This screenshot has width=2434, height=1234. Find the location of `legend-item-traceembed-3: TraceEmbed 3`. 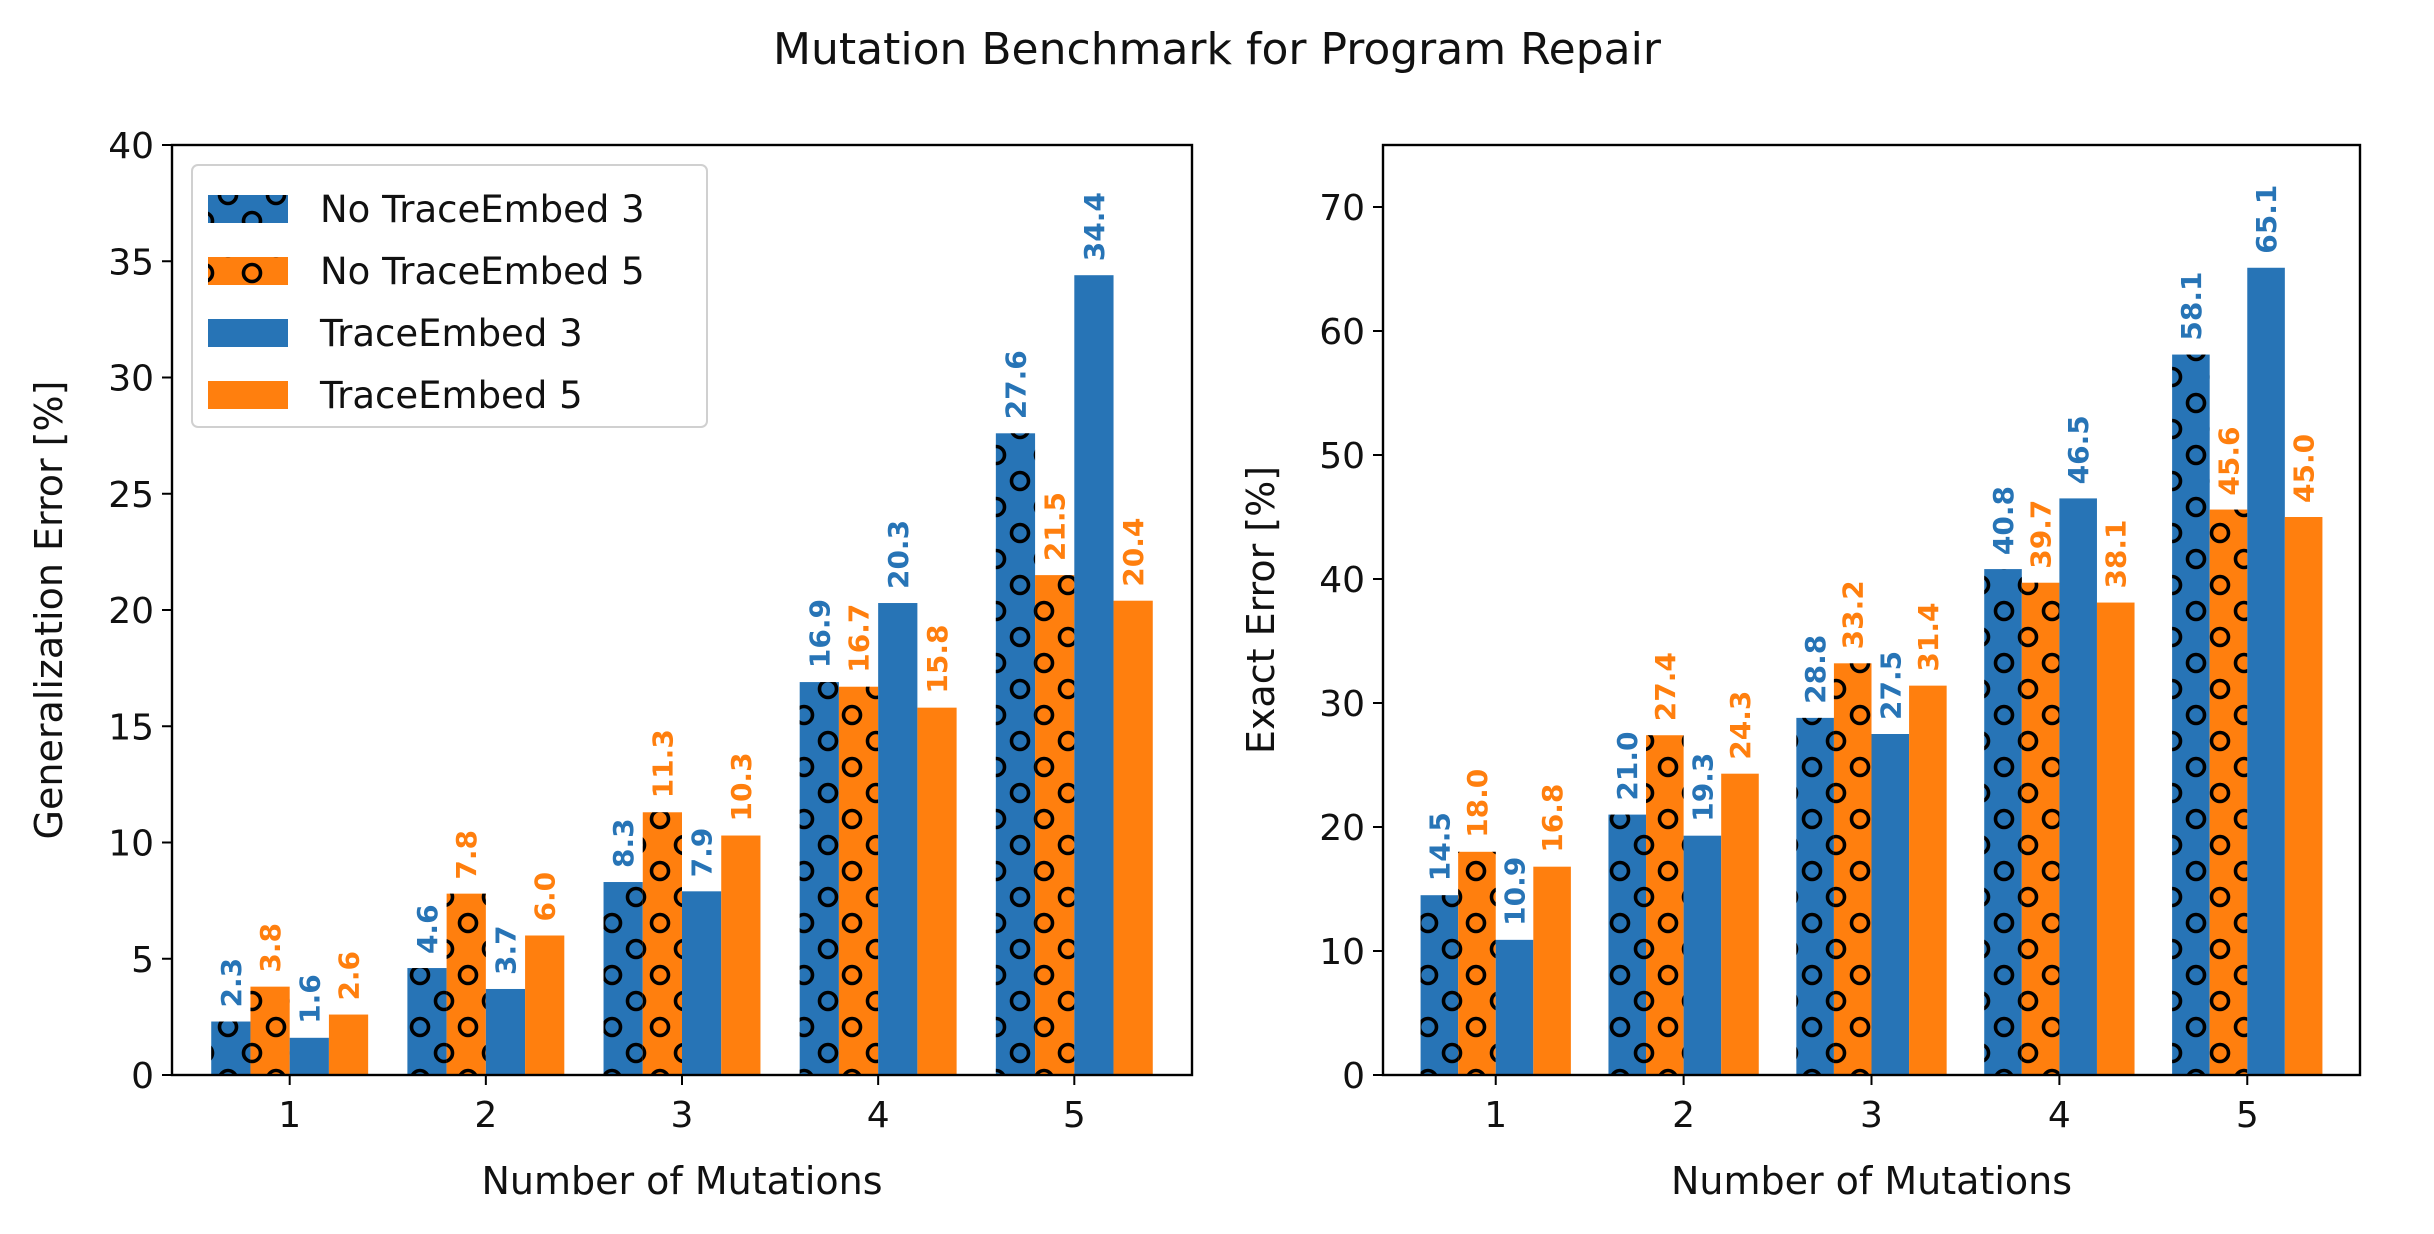

legend-item-traceembed-3: TraceEmbed 3 is located at coordinates (395, 333).